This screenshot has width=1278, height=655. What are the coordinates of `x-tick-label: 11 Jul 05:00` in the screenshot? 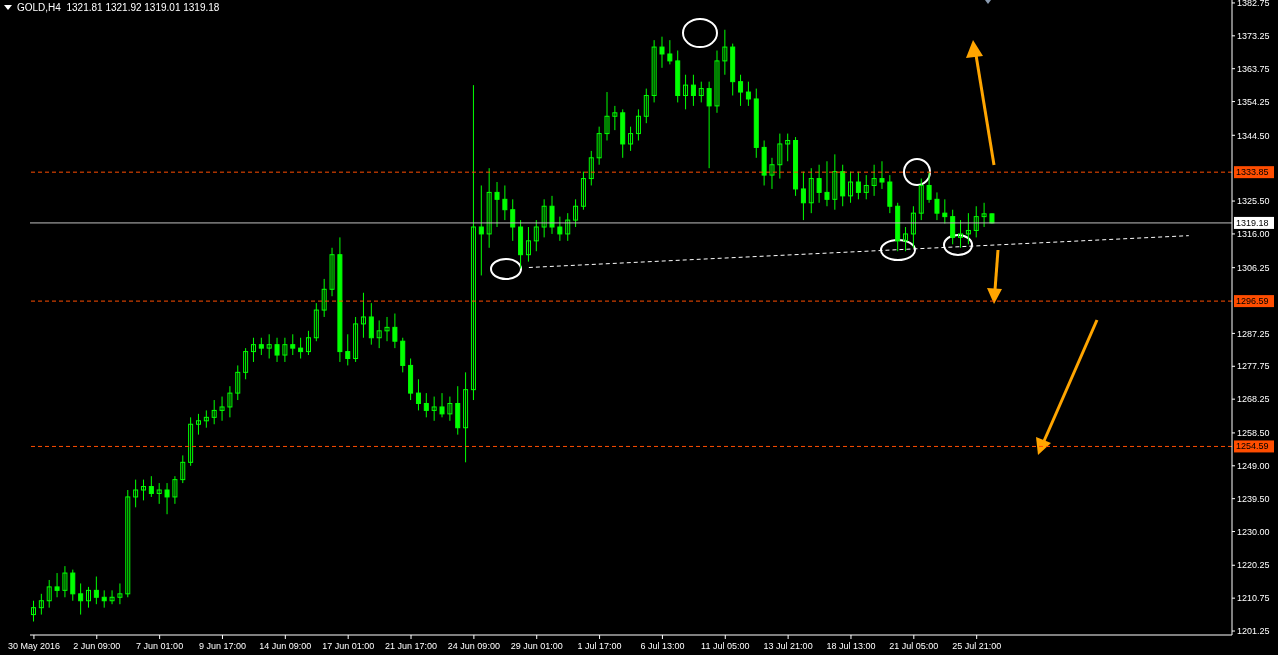 It's located at (725, 646).